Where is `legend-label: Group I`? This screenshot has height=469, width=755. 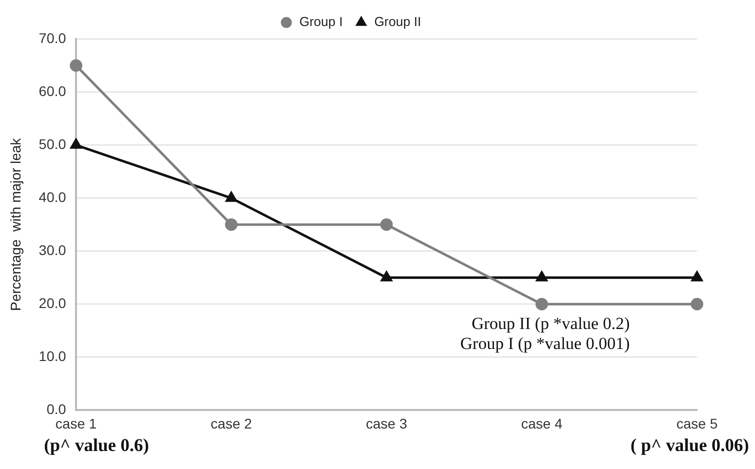
legend-label: Group I is located at coordinates (321, 22).